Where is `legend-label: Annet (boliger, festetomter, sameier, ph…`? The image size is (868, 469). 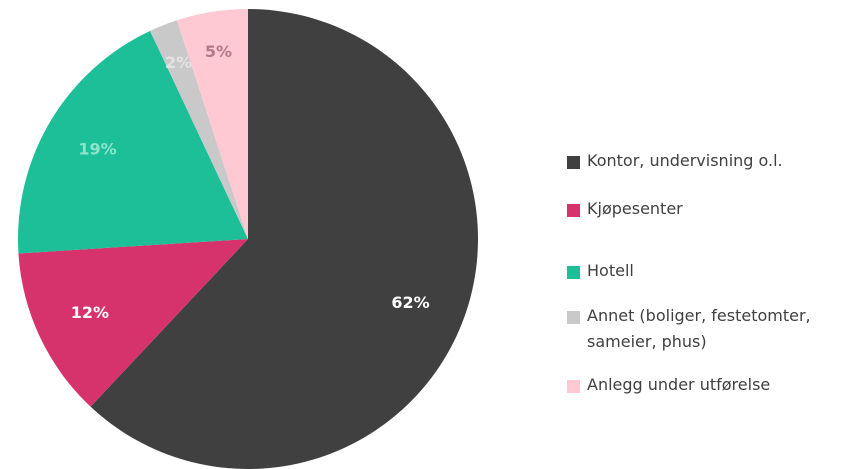 legend-label: Annet (boliger, festetomter, sameier, ph… is located at coordinates (699, 328).